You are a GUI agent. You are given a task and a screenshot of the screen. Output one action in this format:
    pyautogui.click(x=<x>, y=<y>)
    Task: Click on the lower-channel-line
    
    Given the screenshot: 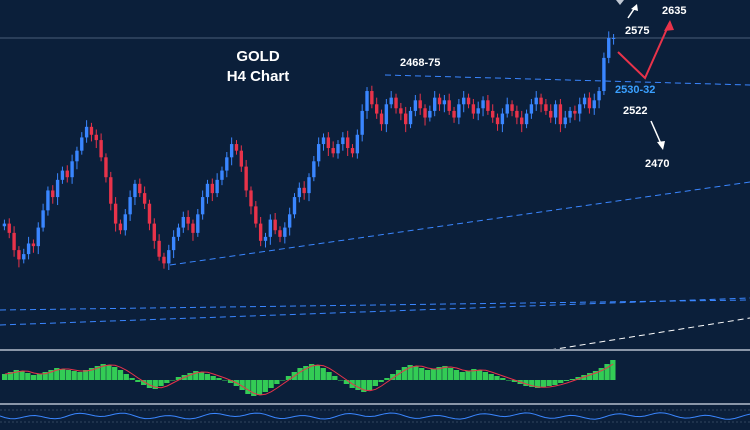 What is the action you would take?
    pyautogui.click(x=375, y=311)
    